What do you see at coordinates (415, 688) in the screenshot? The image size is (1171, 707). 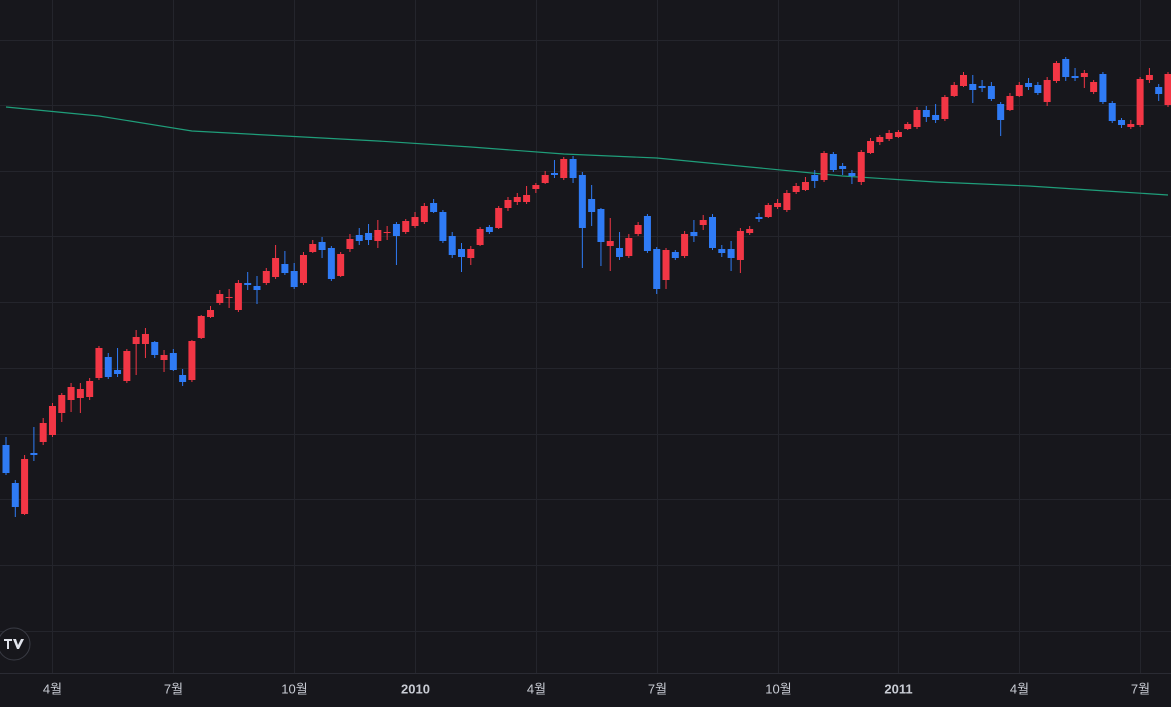 I see `x-tick-label: 2010` at bounding box center [415, 688].